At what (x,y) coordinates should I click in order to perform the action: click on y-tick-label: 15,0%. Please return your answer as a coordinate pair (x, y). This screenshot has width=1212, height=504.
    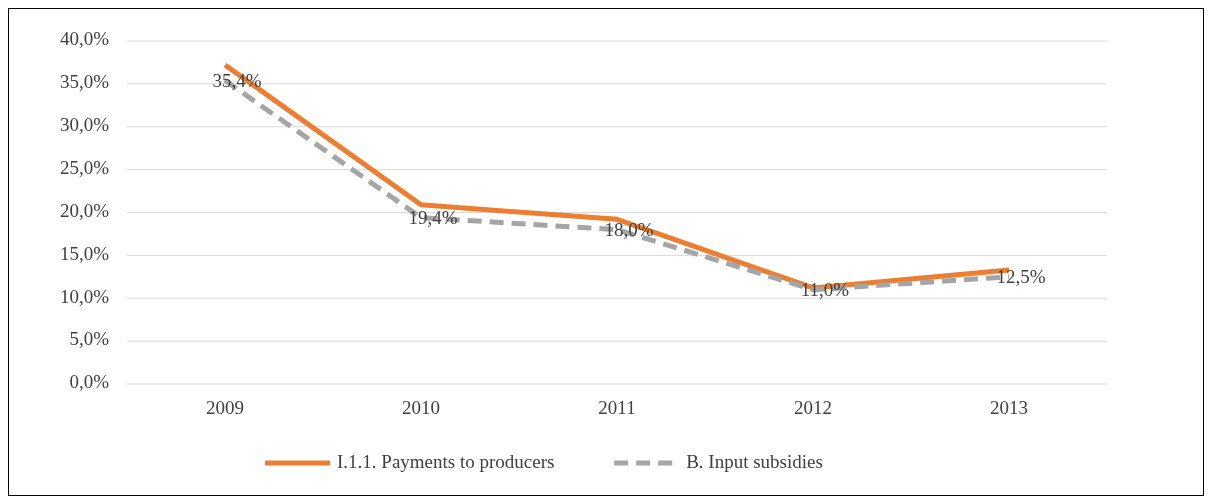
    Looking at the image, I should click on (84, 253).